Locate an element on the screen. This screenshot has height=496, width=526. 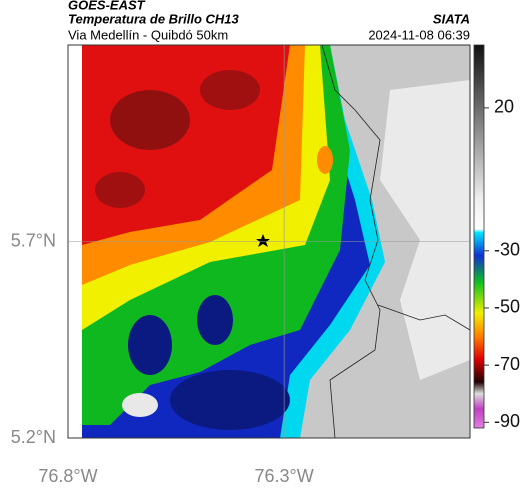
colorbar-tick-label: -90 is located at coordinates (507, 421).